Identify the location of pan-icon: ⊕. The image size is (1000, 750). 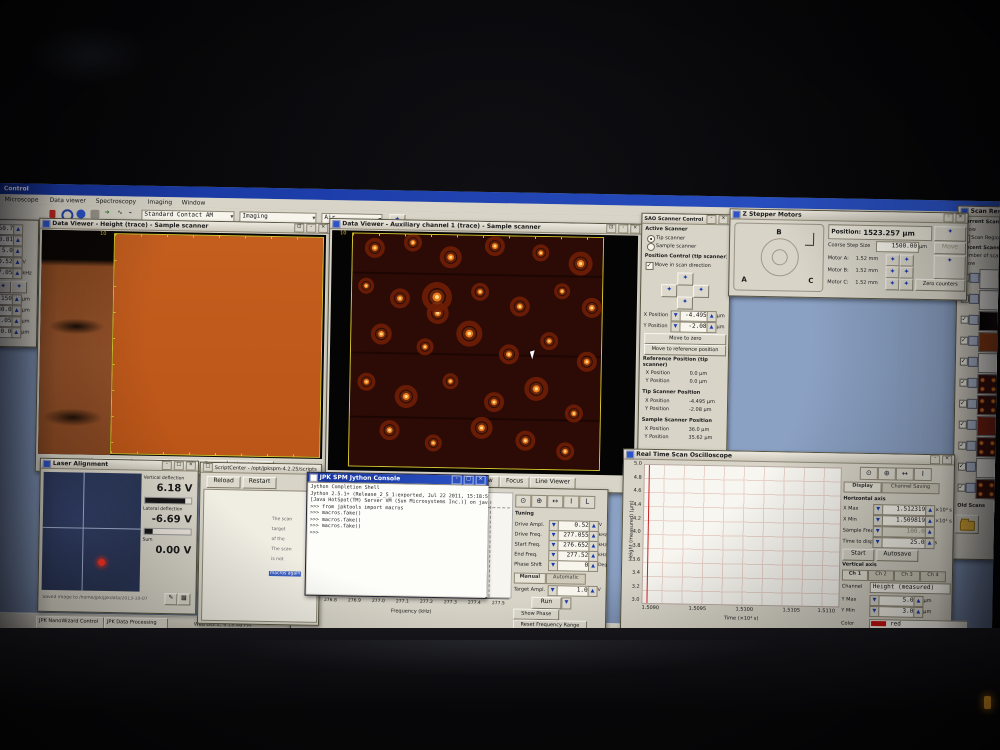
(886, 474).